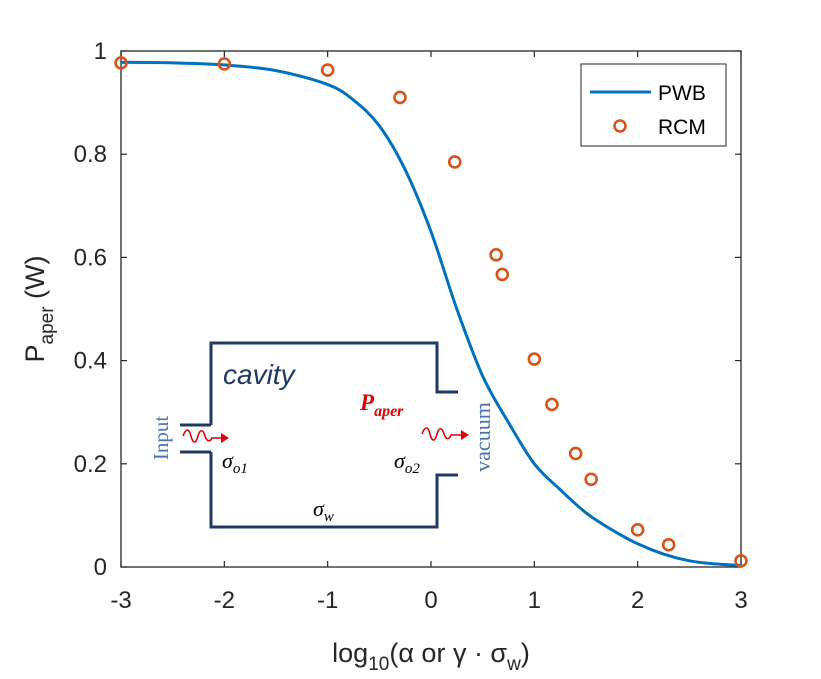 The image size is (821, 679). What do you see at coordinates (100, 51) in the screenshot?
I see `y-tick-label: 1` at bounding box center [100, 51].